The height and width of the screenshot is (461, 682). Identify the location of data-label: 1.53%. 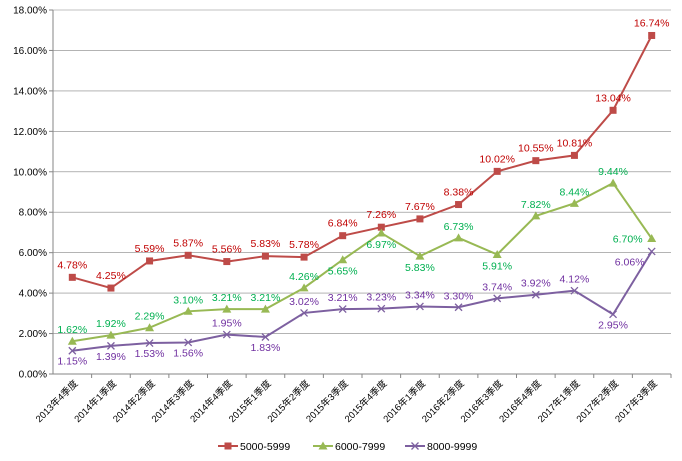
(150, 354).